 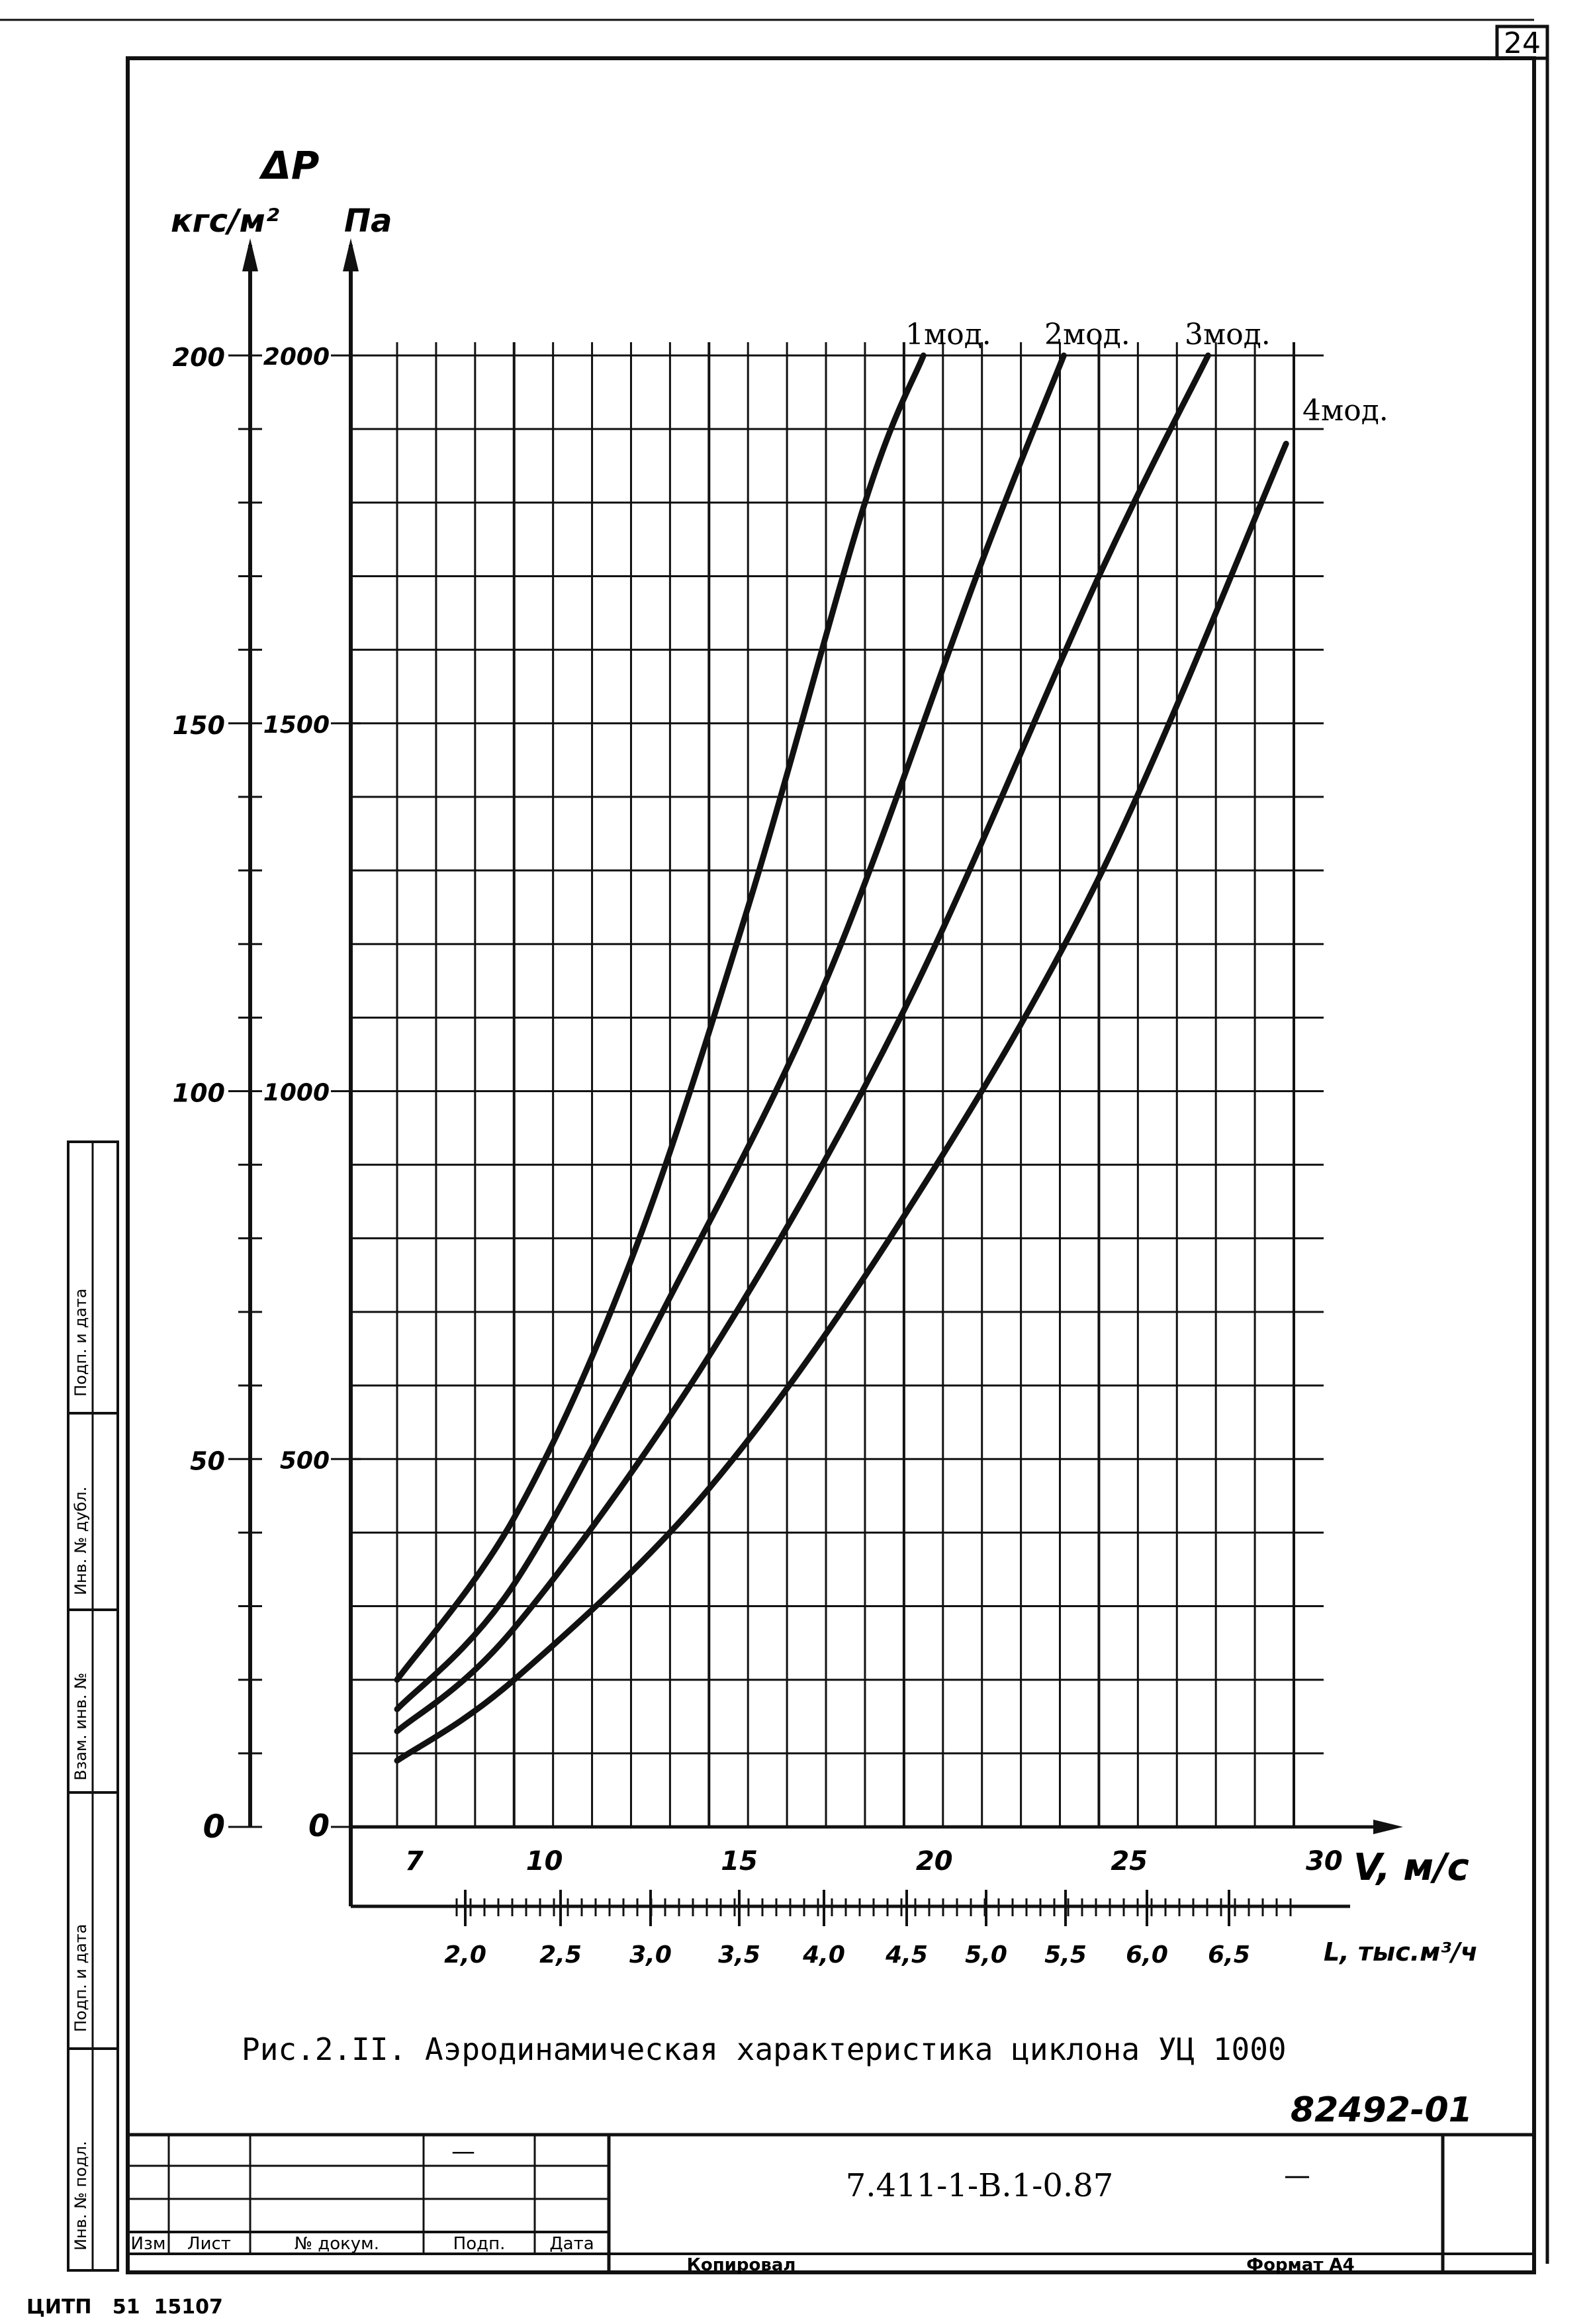 What do you see at coordinates (934, 1861) in the screenshot?
I see `x-tick-label: 20` at bounding box center [934, 1861].